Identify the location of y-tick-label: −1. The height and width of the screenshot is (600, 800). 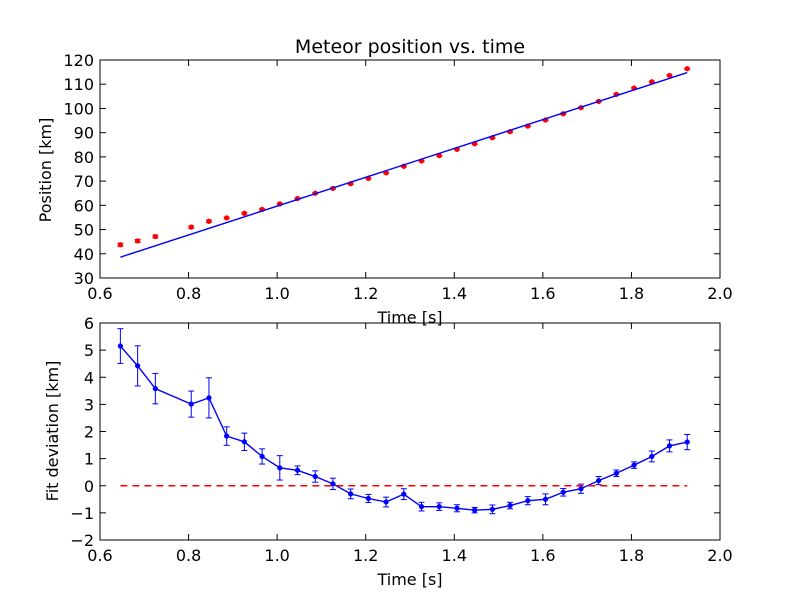
(82, 513).